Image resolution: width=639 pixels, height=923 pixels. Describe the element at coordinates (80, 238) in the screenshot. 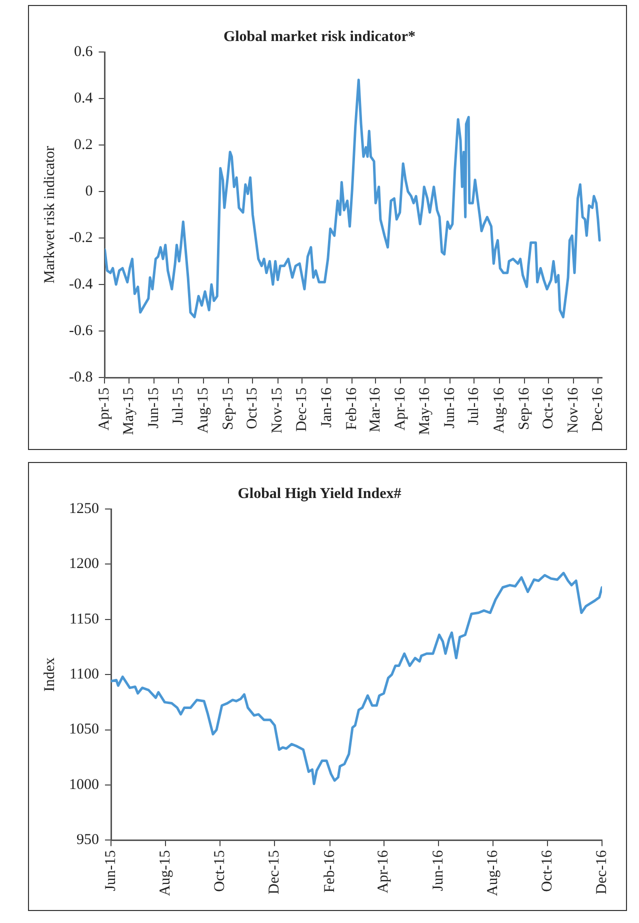

I see `y-tick-label: -0.2` at that location.